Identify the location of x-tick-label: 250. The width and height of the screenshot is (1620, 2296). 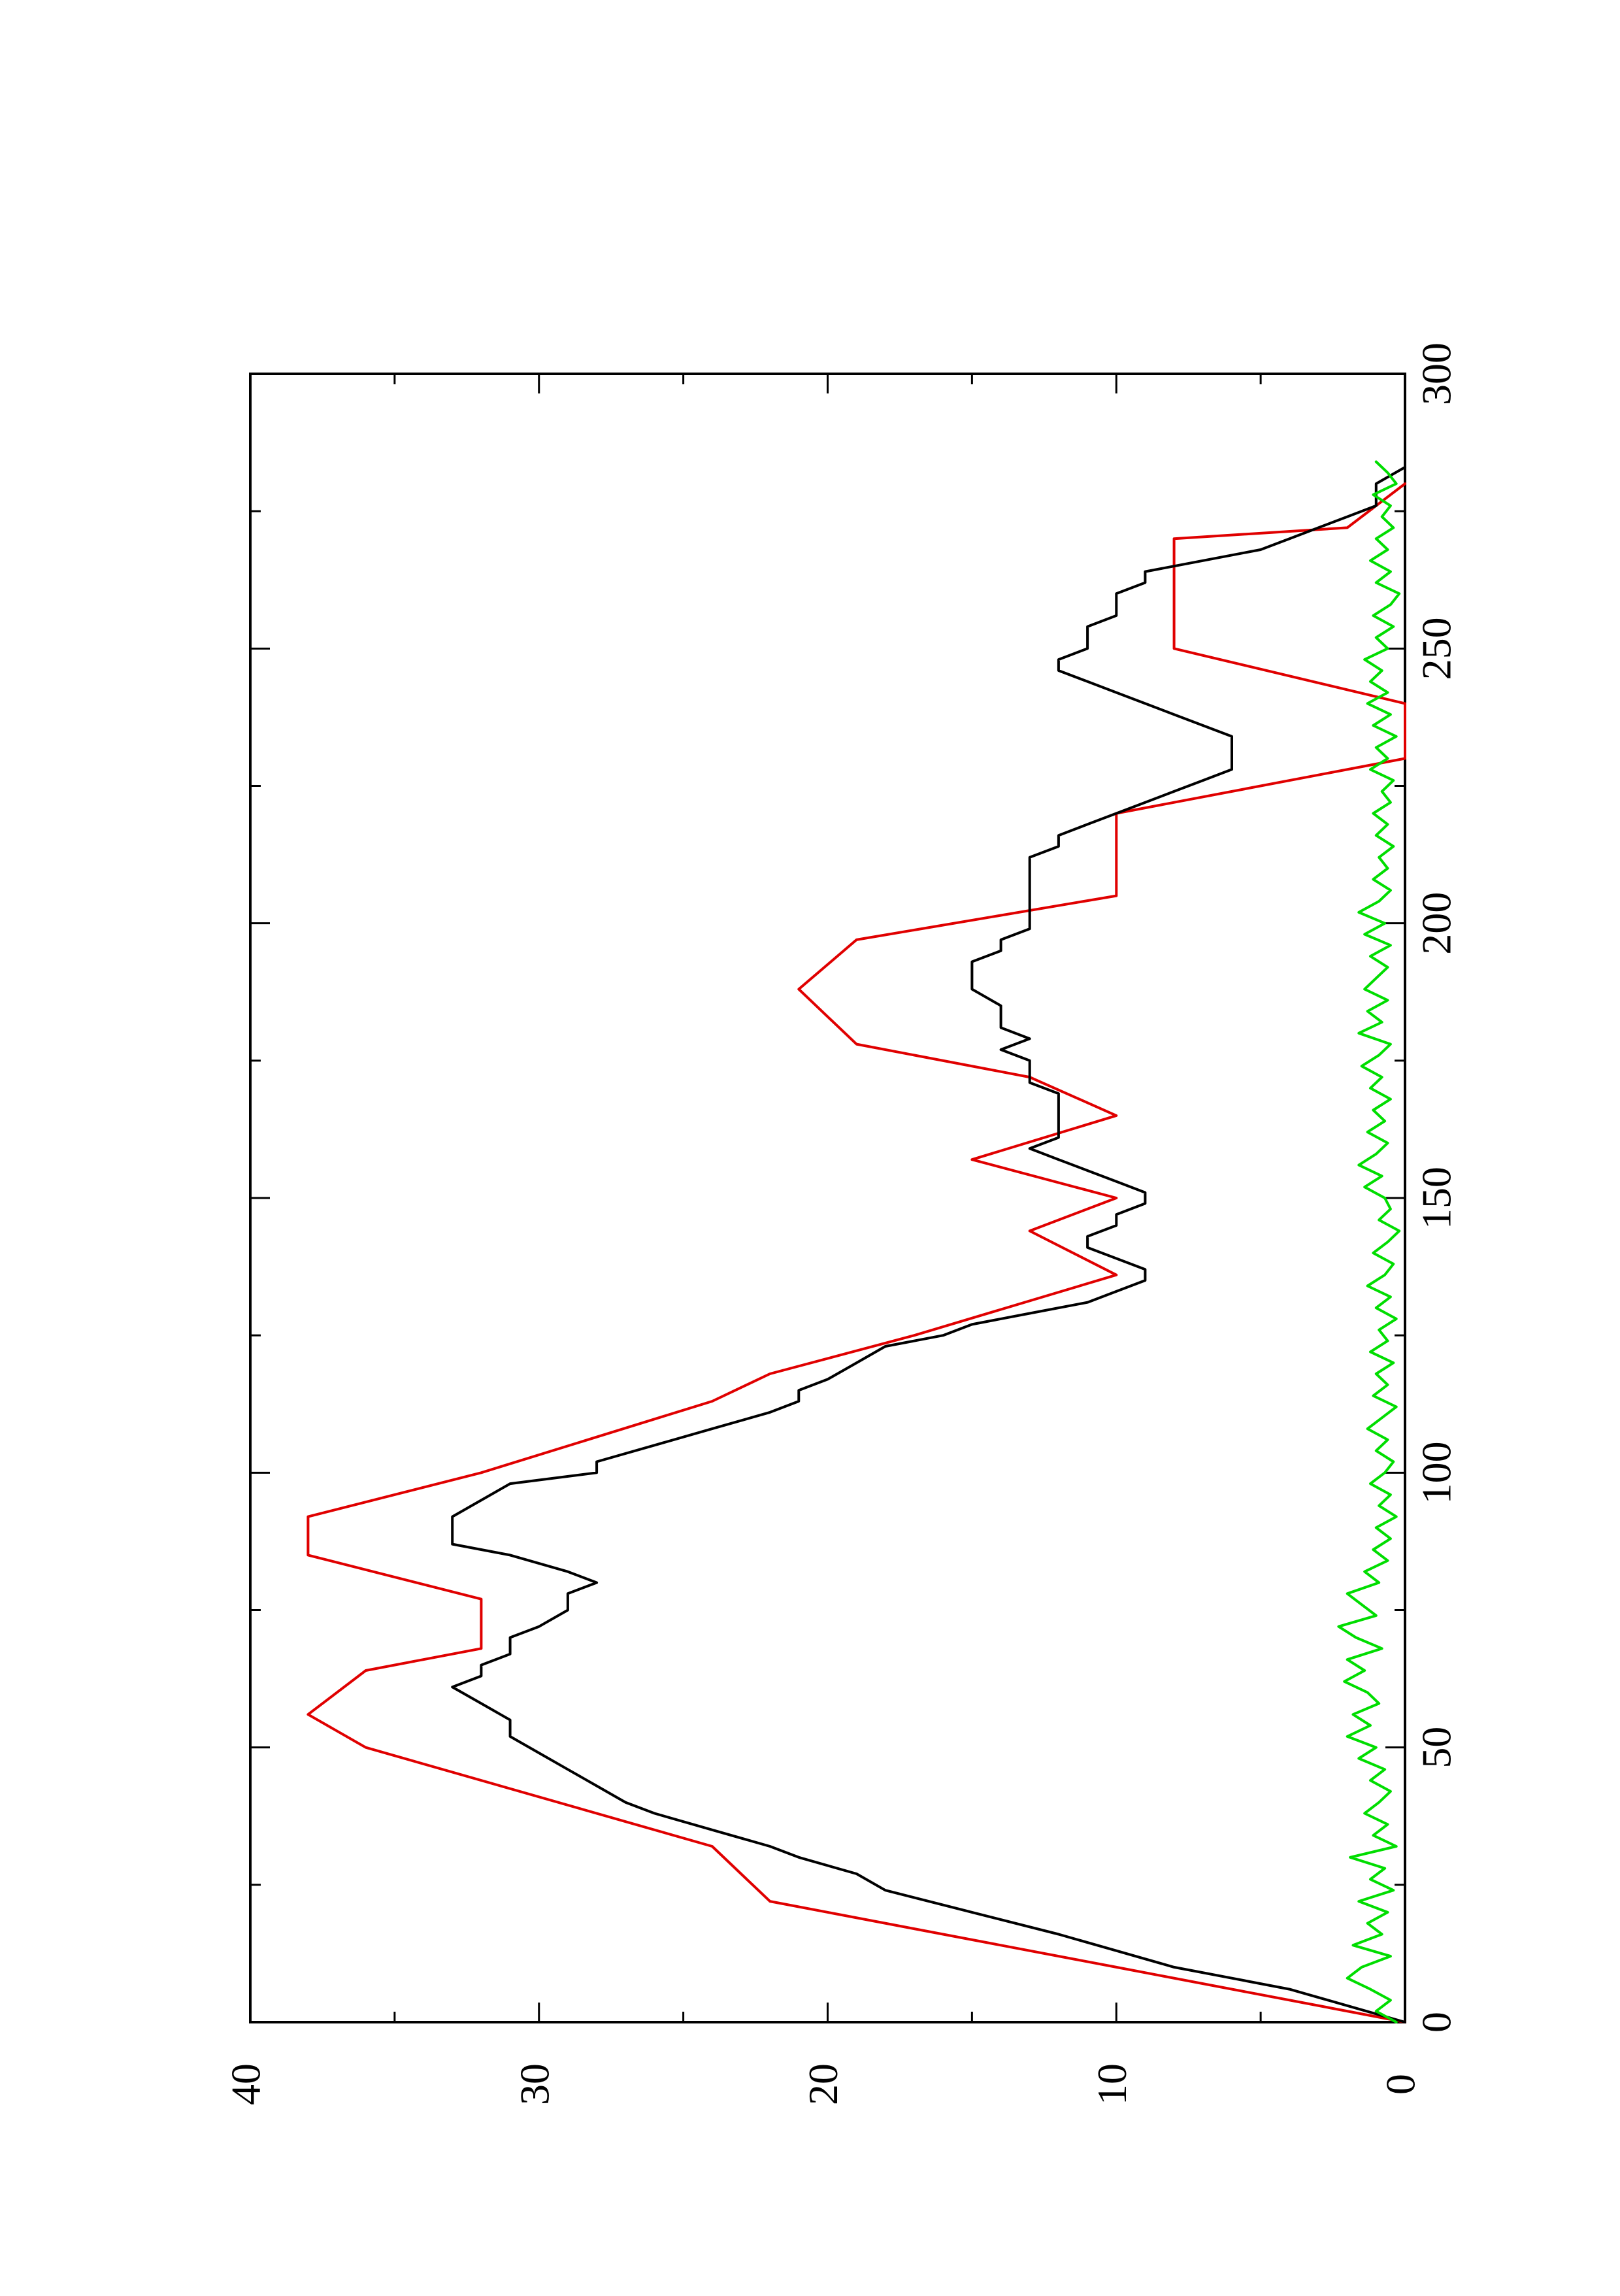
(1436, 648).